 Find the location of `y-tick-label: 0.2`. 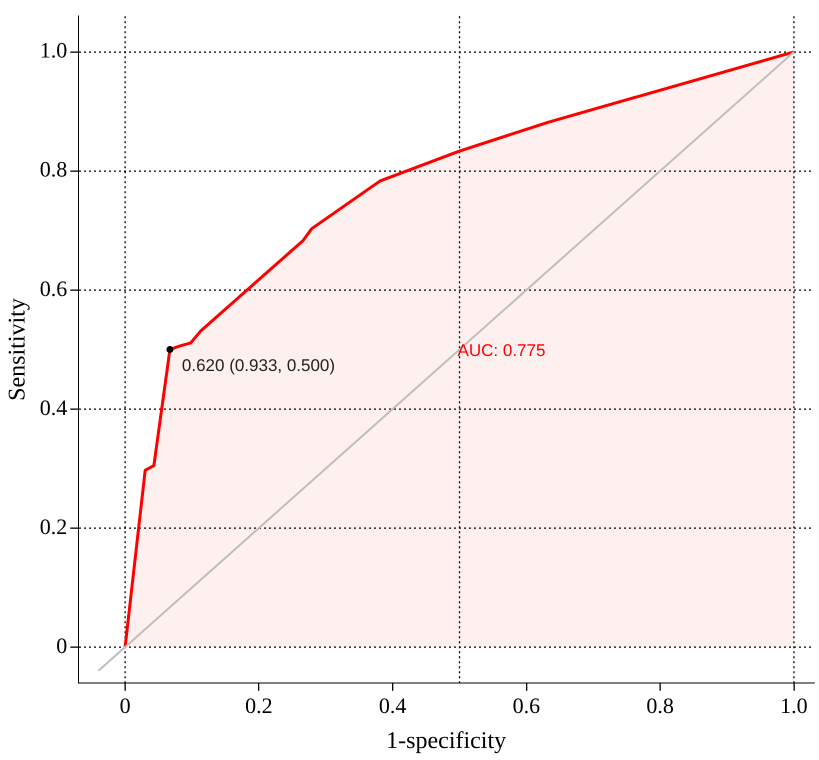

y-tick-label: 0.2 is located at coordinates (54, 526).